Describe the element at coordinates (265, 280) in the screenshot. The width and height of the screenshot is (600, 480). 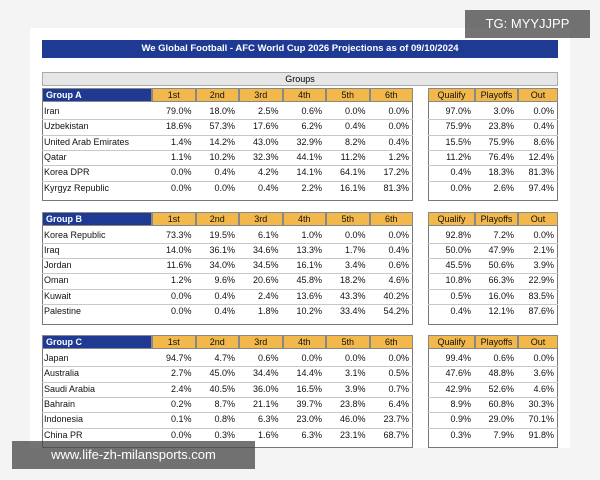
I see `position-probability: 20.6%` at that location.